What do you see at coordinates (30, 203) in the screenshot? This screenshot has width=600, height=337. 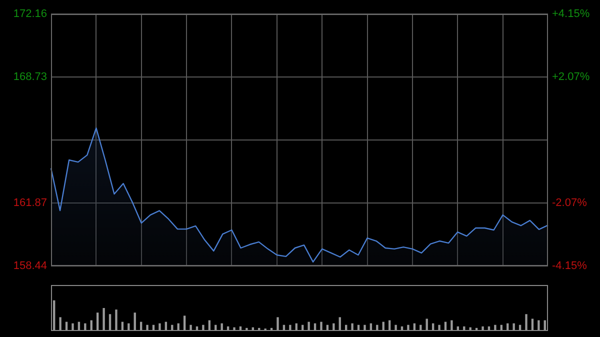 I see `y-tick-label: 161.87` at bounding box center [30, 203].